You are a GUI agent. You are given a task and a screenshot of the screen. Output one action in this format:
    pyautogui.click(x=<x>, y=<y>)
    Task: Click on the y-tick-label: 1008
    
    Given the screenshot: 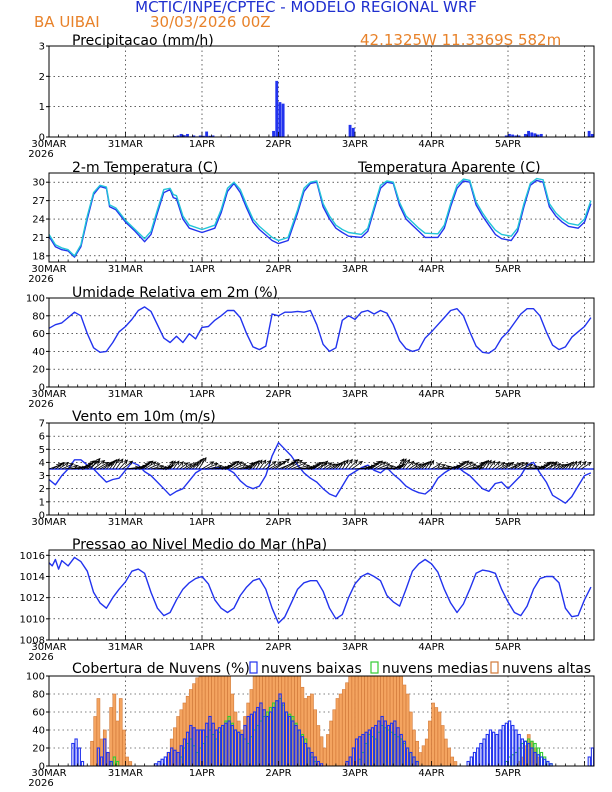 What is the action you would take?
    pyautogui.click(x=32, y=641)
    